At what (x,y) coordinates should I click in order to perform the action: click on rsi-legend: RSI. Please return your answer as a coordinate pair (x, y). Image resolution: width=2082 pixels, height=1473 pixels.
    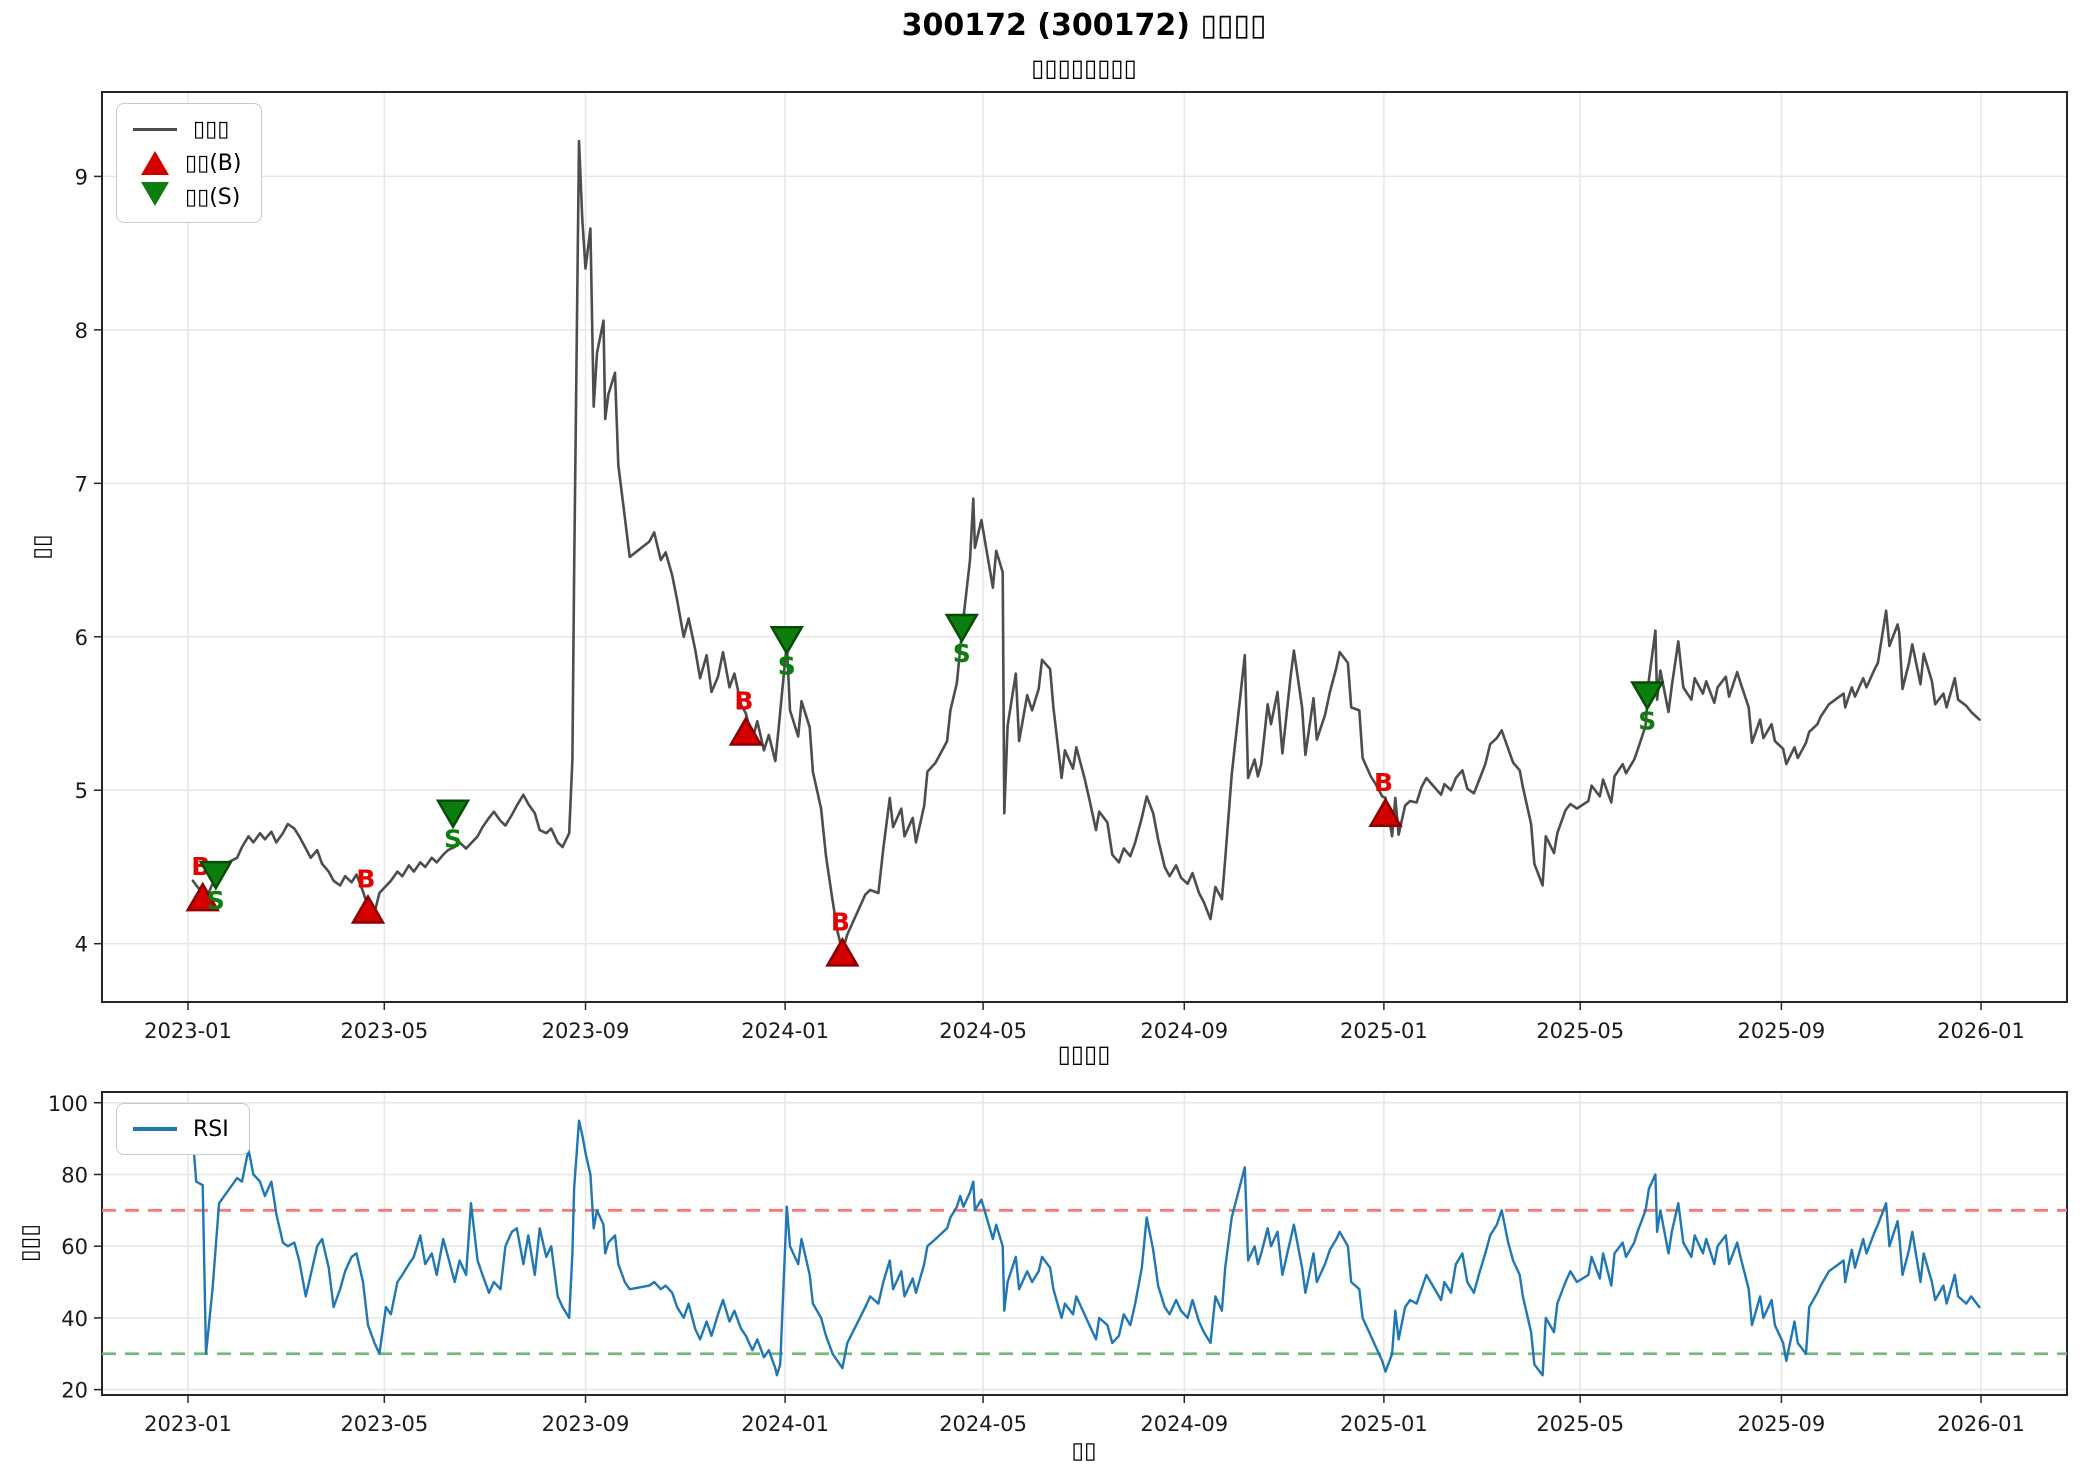
    Looking at the image, I should click on (183, 1129).